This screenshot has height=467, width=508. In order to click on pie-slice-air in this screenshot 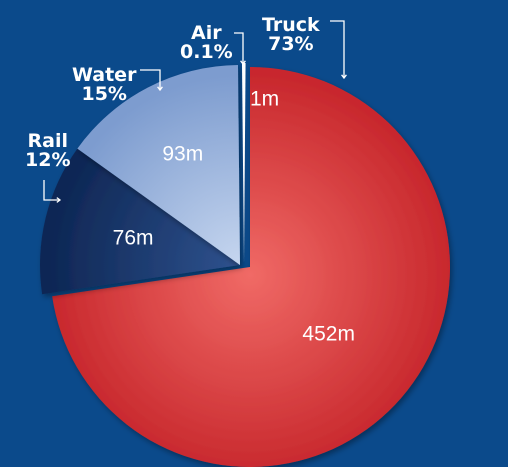, I will do `click(243, 163)`.